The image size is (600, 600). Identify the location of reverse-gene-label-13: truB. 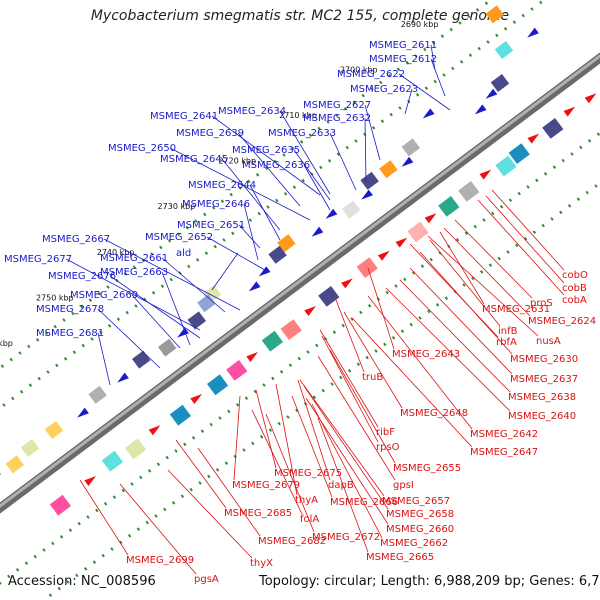
(372, 377).